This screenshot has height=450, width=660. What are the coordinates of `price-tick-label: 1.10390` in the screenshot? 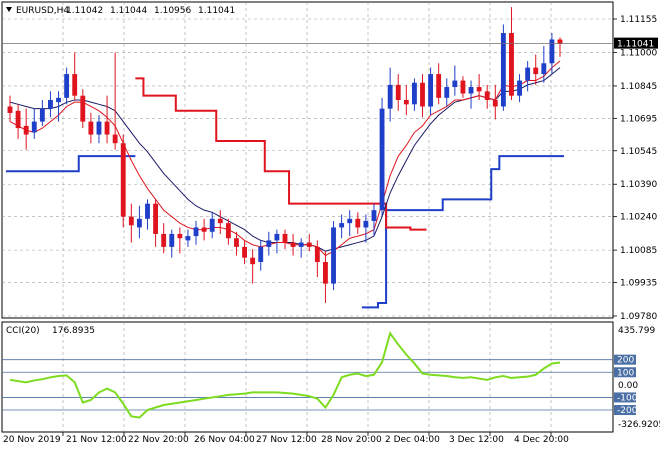 It's located at (638, 185).